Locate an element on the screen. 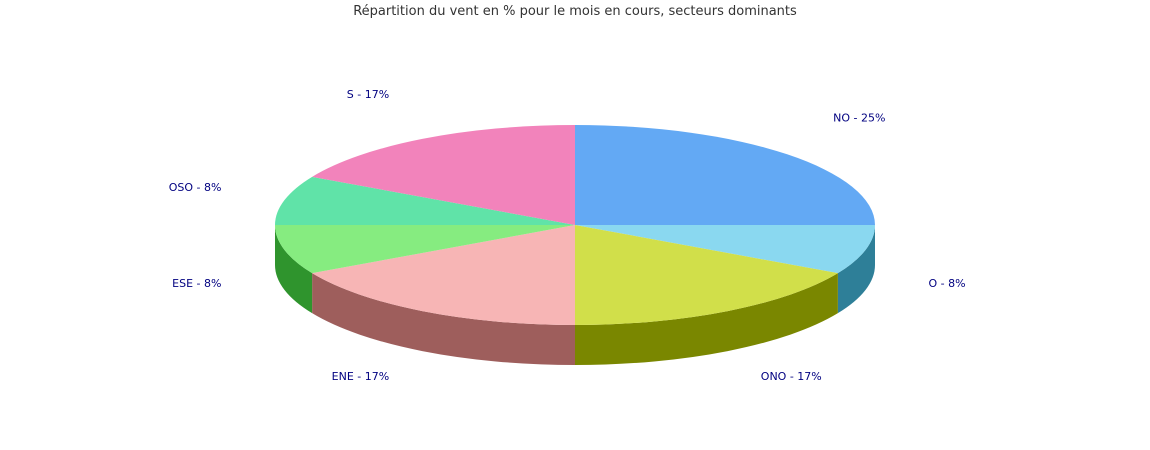  pie-label-0: NO - 25% is located at coordinates (859, 118).